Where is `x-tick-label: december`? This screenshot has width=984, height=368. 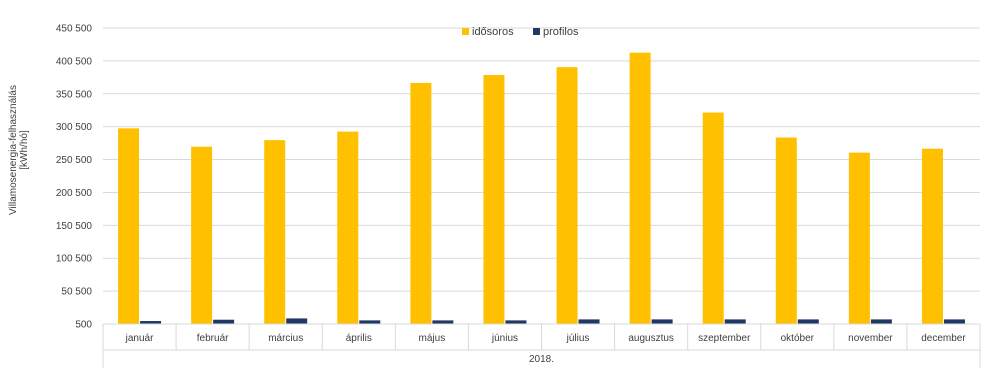
x-tick-label: december is located at coordinates (943, 338).